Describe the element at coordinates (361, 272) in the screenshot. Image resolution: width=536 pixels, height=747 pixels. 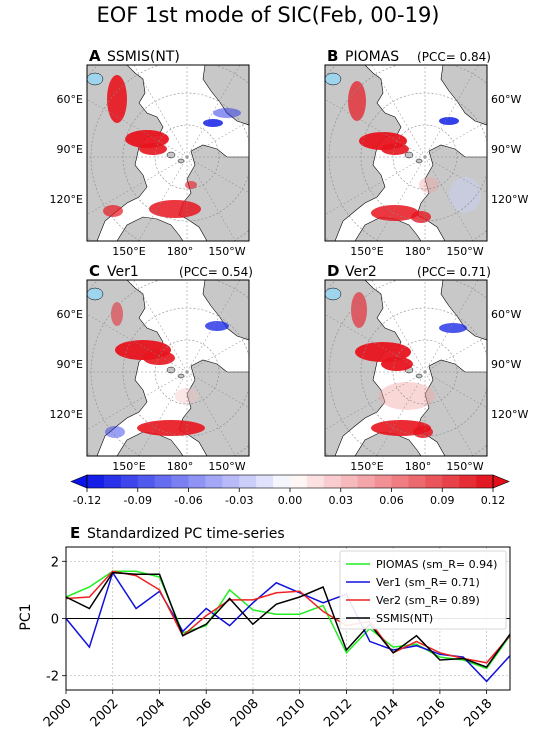
I see `map-name-d: Ver2` at that location.